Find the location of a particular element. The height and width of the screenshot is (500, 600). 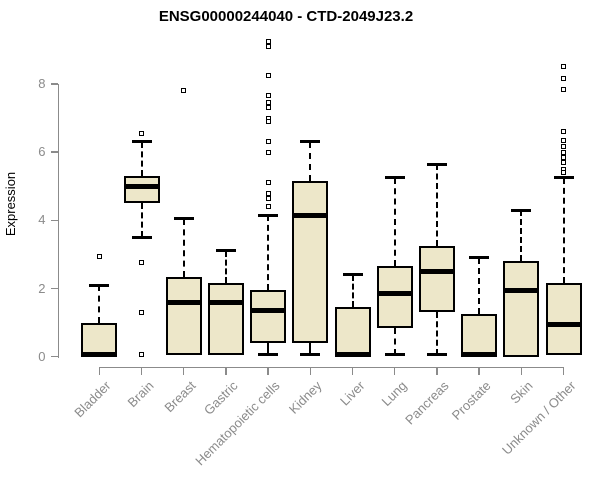

y-tick-label: 2 is located at coordinates (42, 288).